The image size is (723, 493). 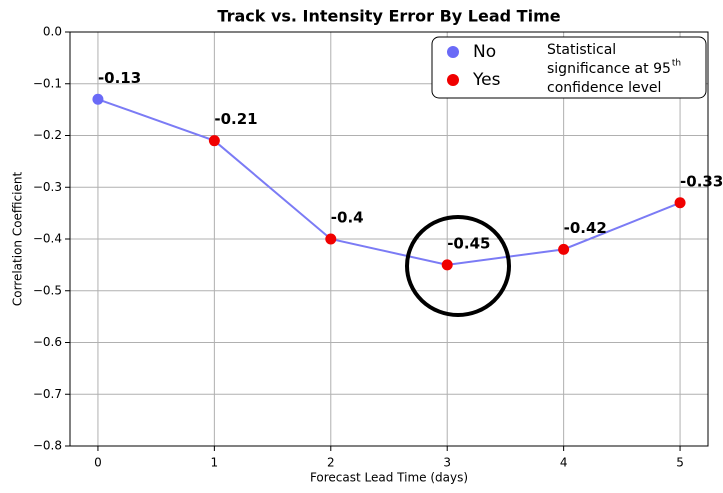 What do you see at coordinates (52, 32) in the screenshot?
I see `y-tick-label: 0.0` at bounding box center [52, 32].